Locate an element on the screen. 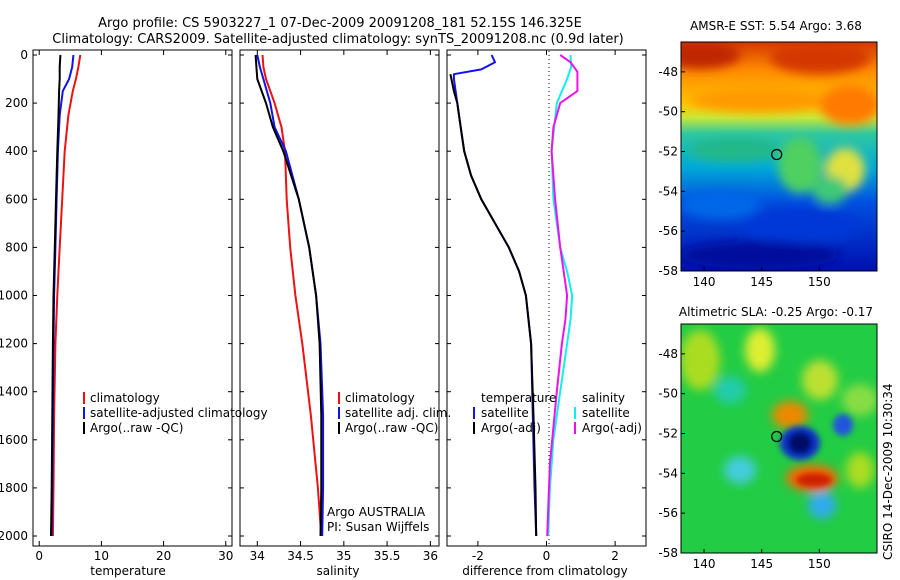 This screenshot has width=900, height=580. difference-legend-temperature: temperature satellite Argo(-adj) is located at coordinates (514, 413).